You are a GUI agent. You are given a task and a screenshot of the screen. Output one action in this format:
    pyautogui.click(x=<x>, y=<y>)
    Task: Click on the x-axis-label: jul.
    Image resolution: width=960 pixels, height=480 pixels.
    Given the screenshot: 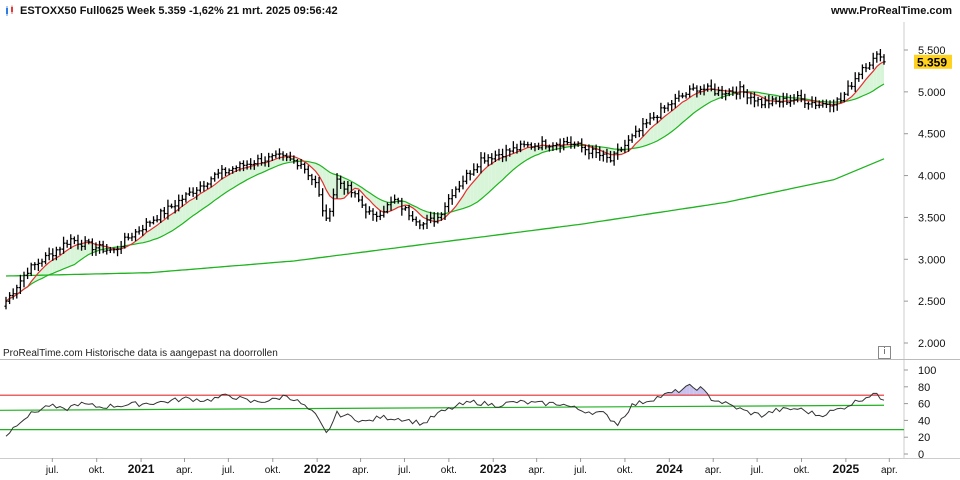 What is the action you would take?
    pyautogui.click(x=228, y=470)
    